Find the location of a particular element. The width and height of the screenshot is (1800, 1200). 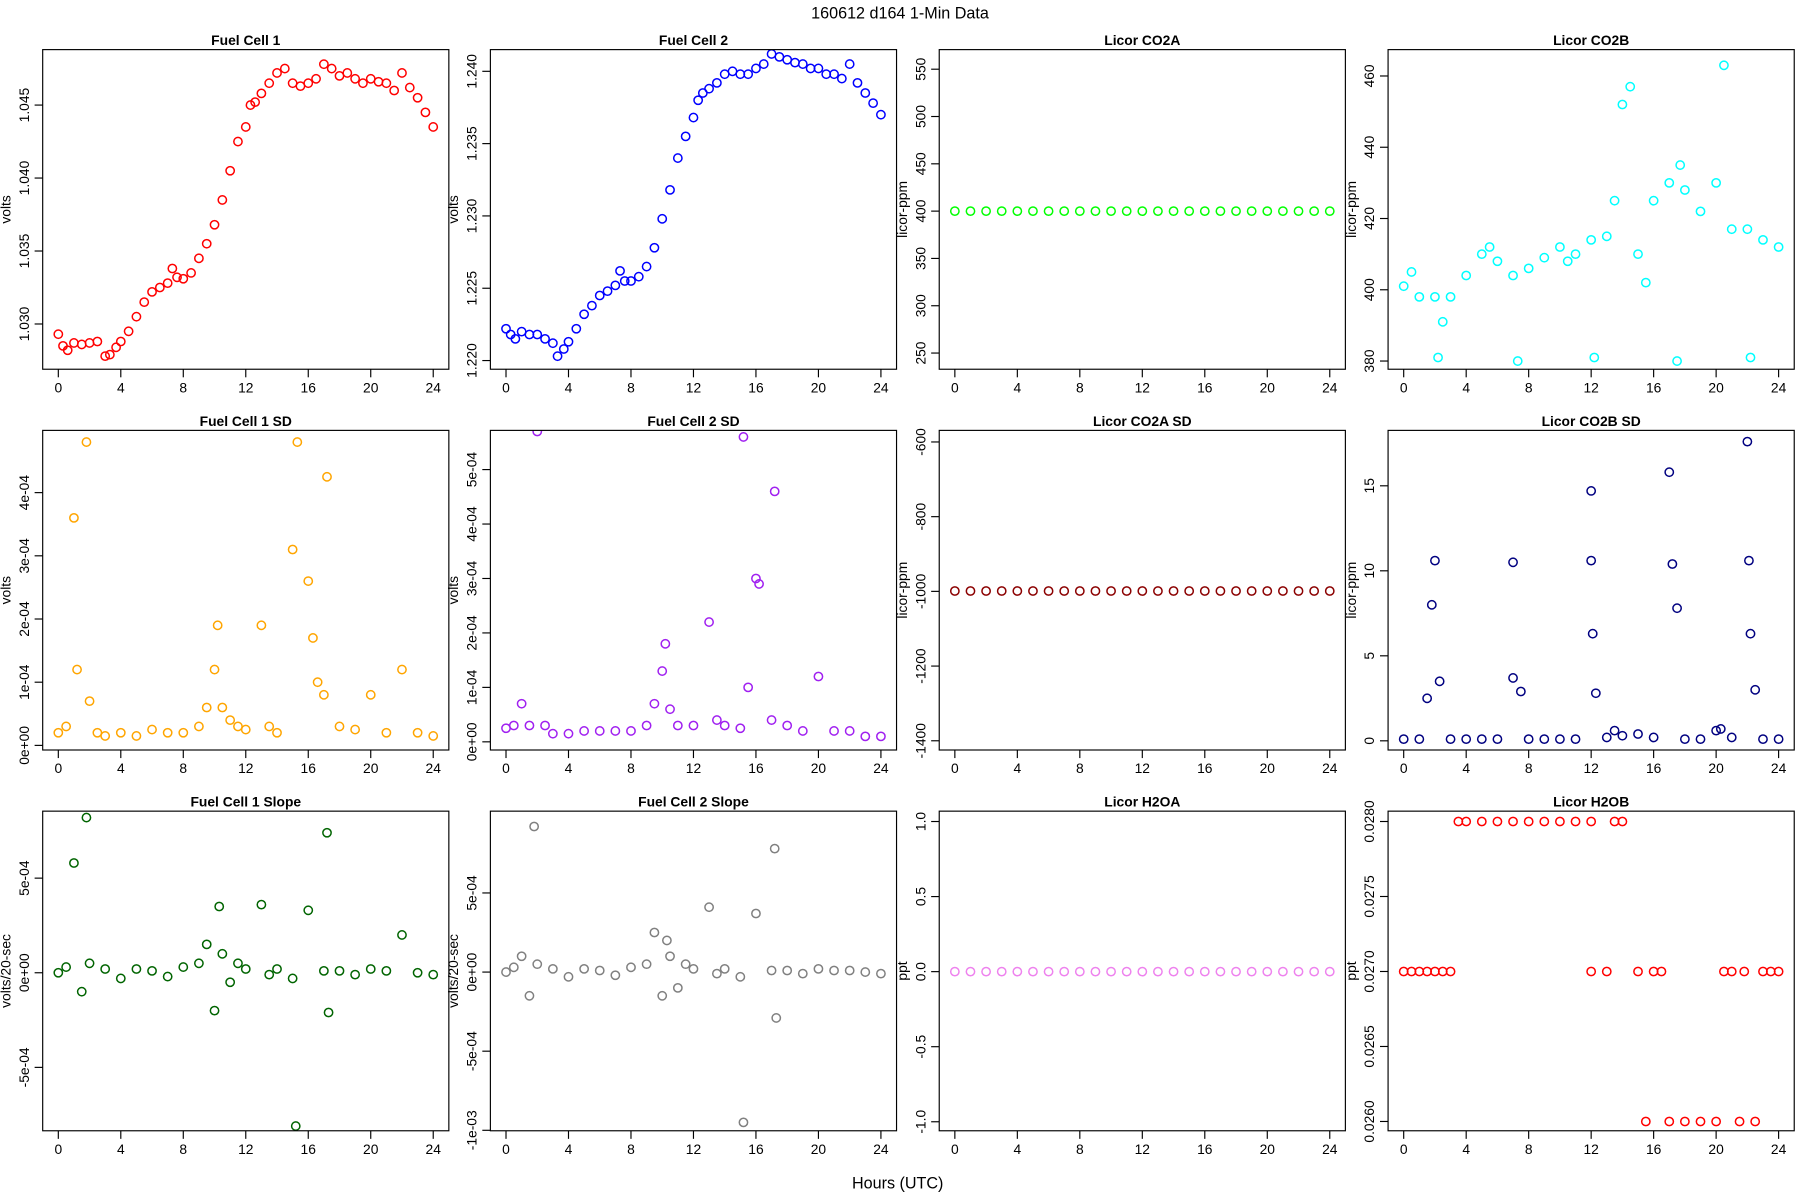

y-tick-label: -5e-04 is located at coordinates (24, 1067).